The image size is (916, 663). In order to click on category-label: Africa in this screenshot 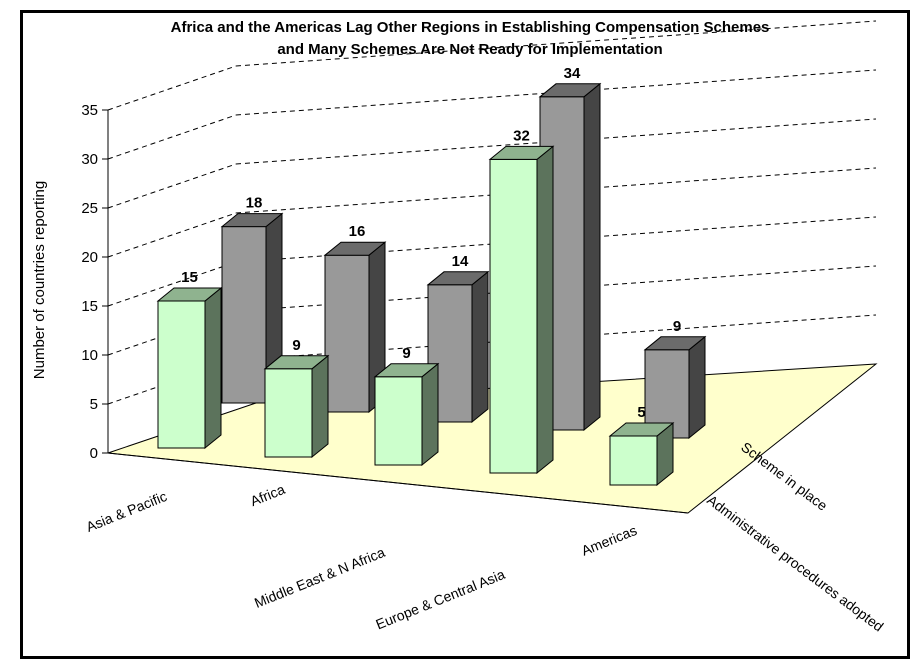, I will do `click(267, 495)`.